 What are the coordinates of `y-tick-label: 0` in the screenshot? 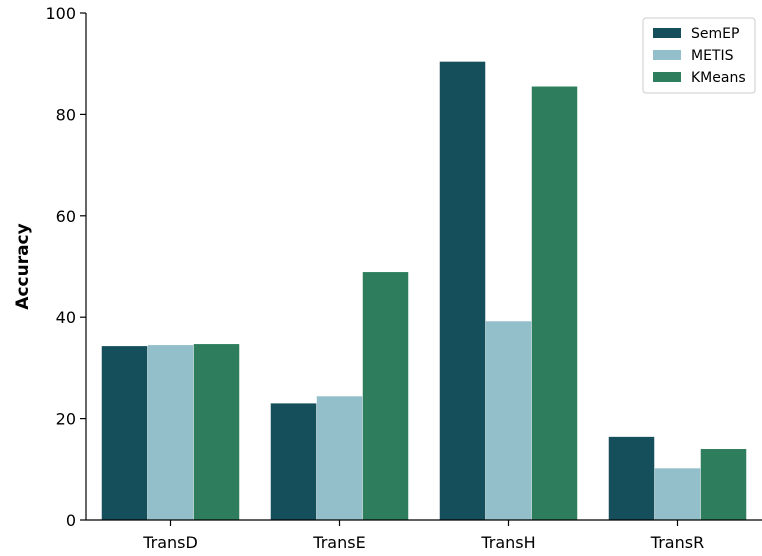 It's located at (71, 520).